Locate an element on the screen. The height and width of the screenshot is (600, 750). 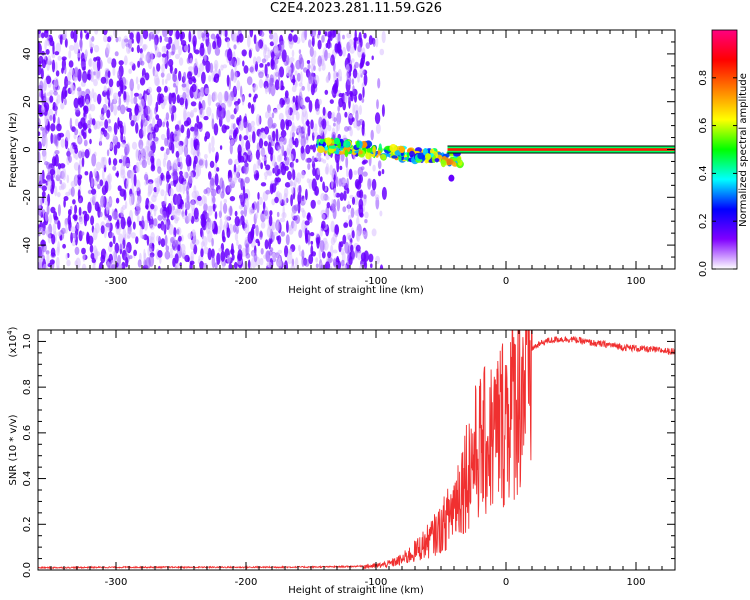
colorbar-tick-label: 0.2 is located at coordinates (703, 221).